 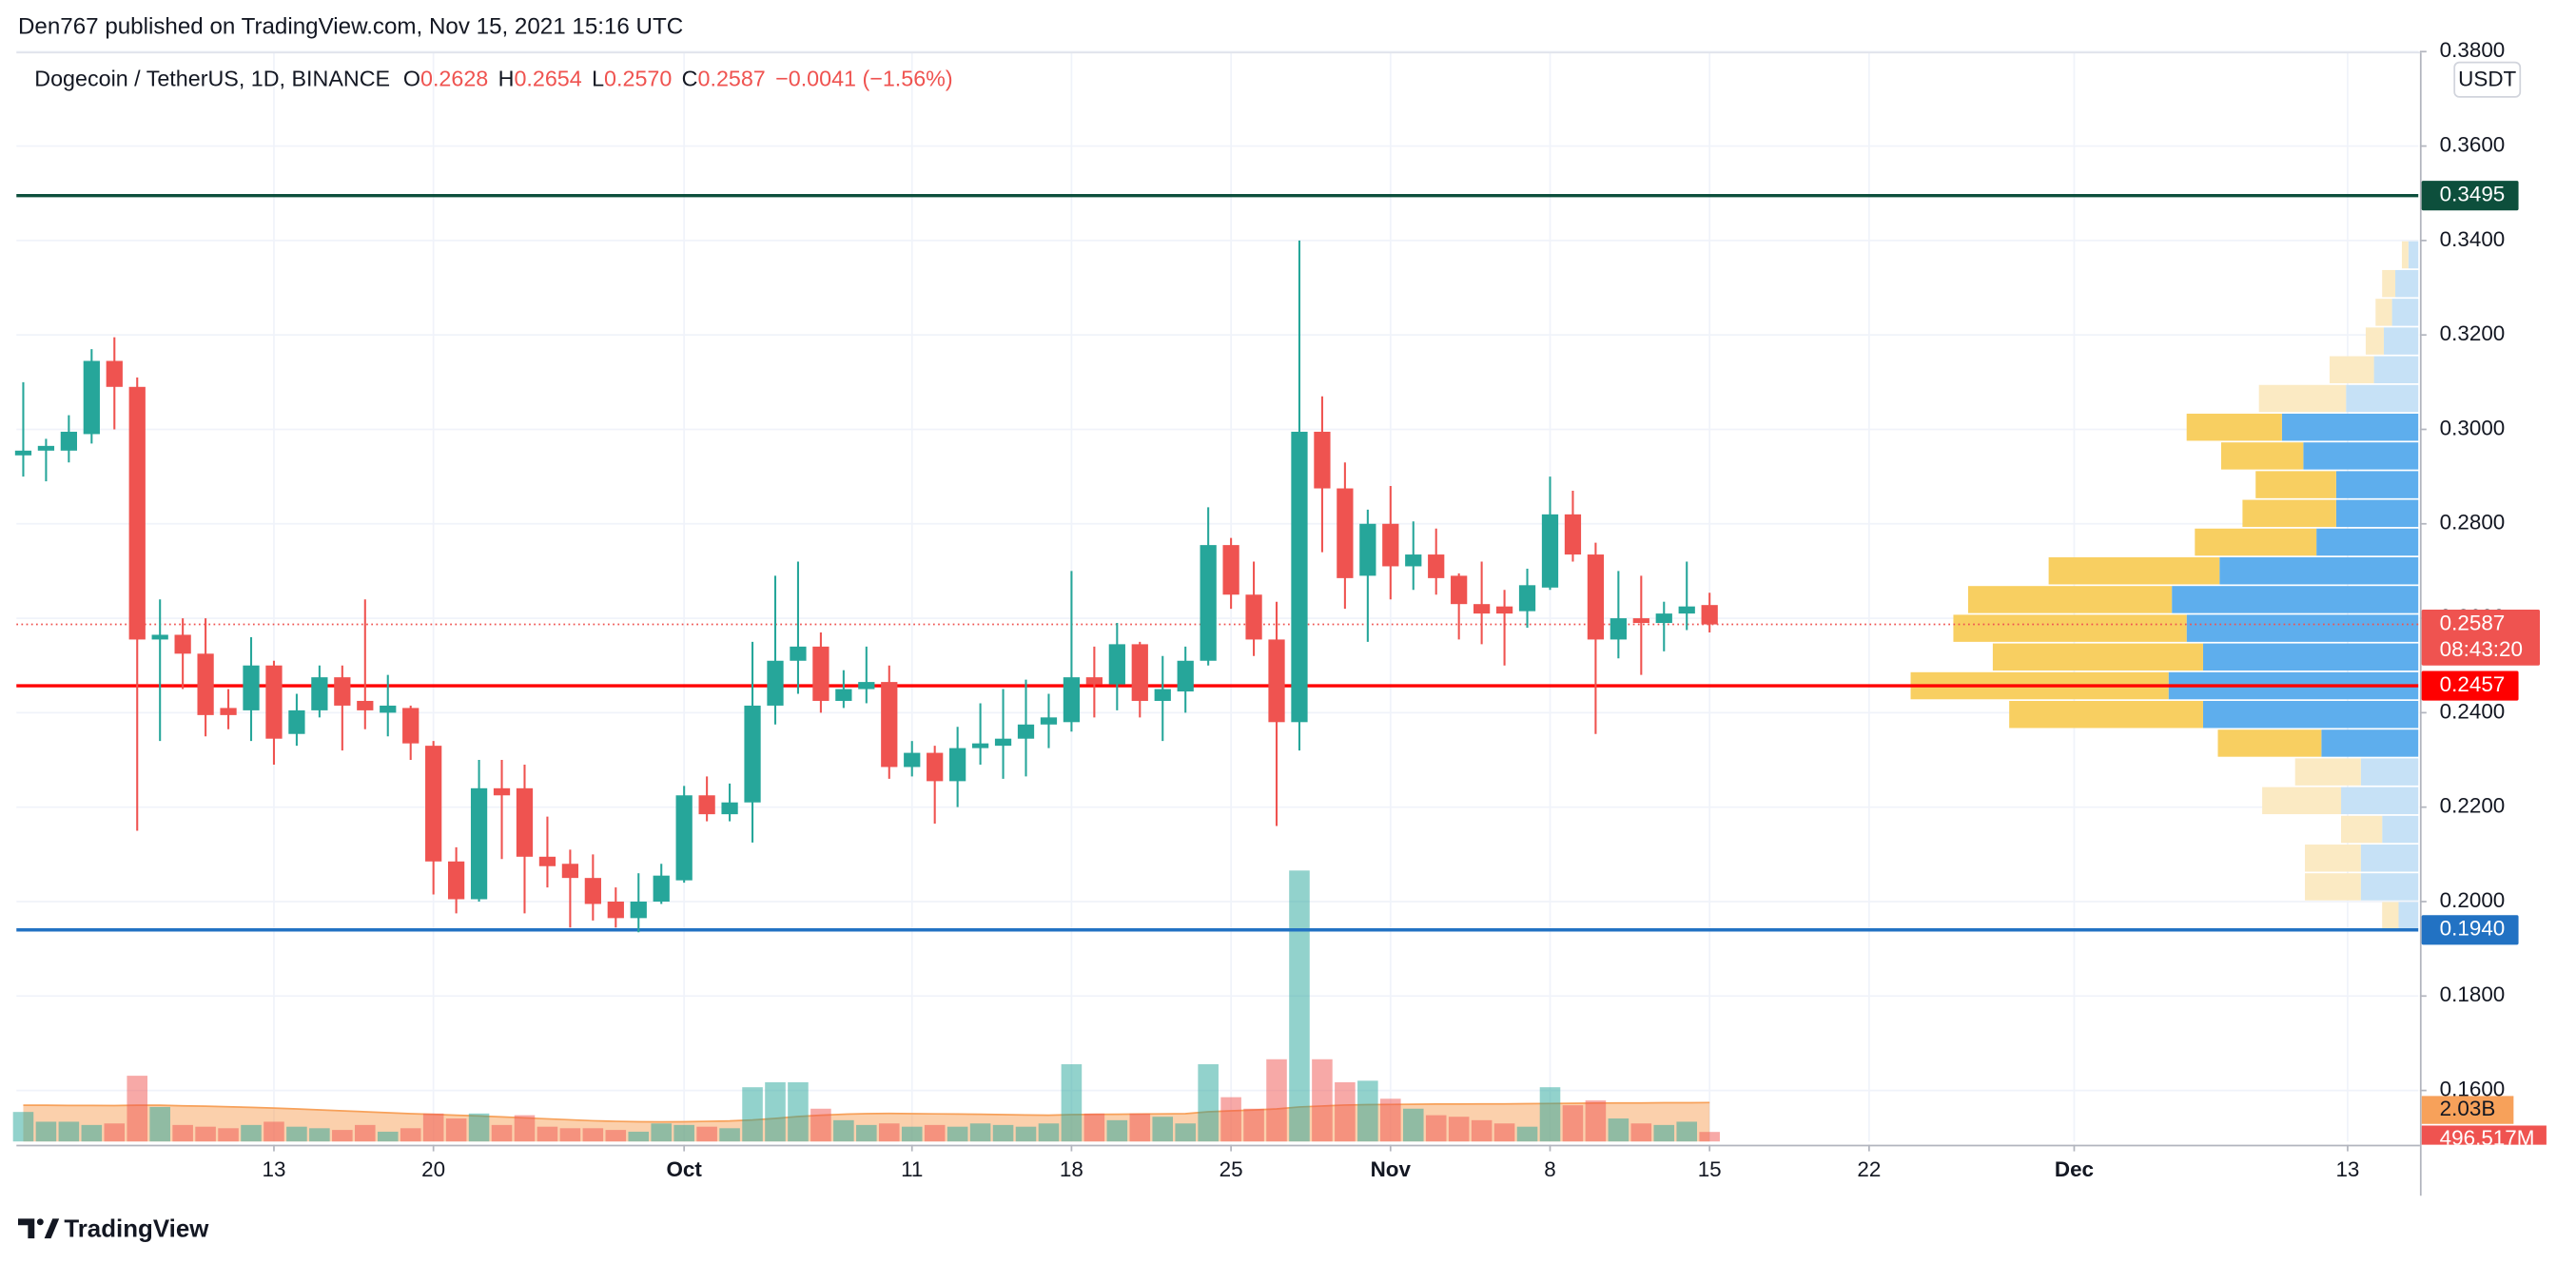 I want to click on volume-label: 496.517M, so click(x=2487, y=1138).